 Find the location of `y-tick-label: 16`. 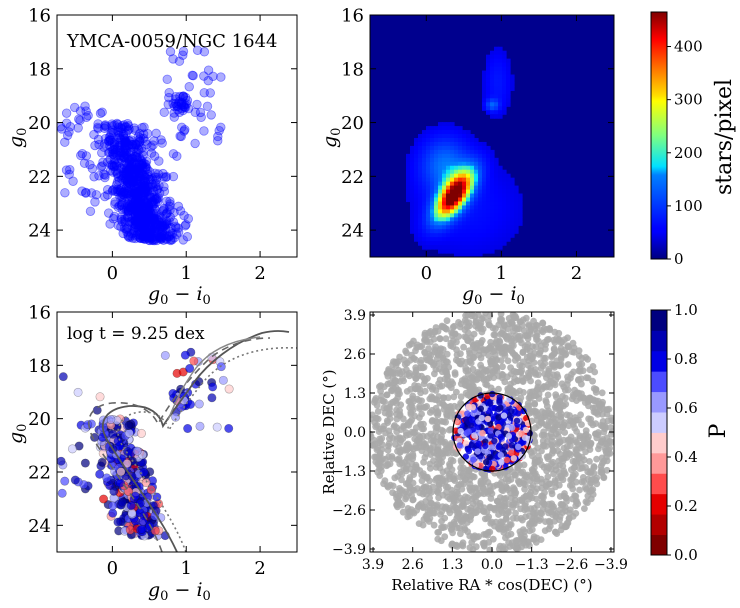

y-tick-label: 16 is located at coordinates (39, 312).